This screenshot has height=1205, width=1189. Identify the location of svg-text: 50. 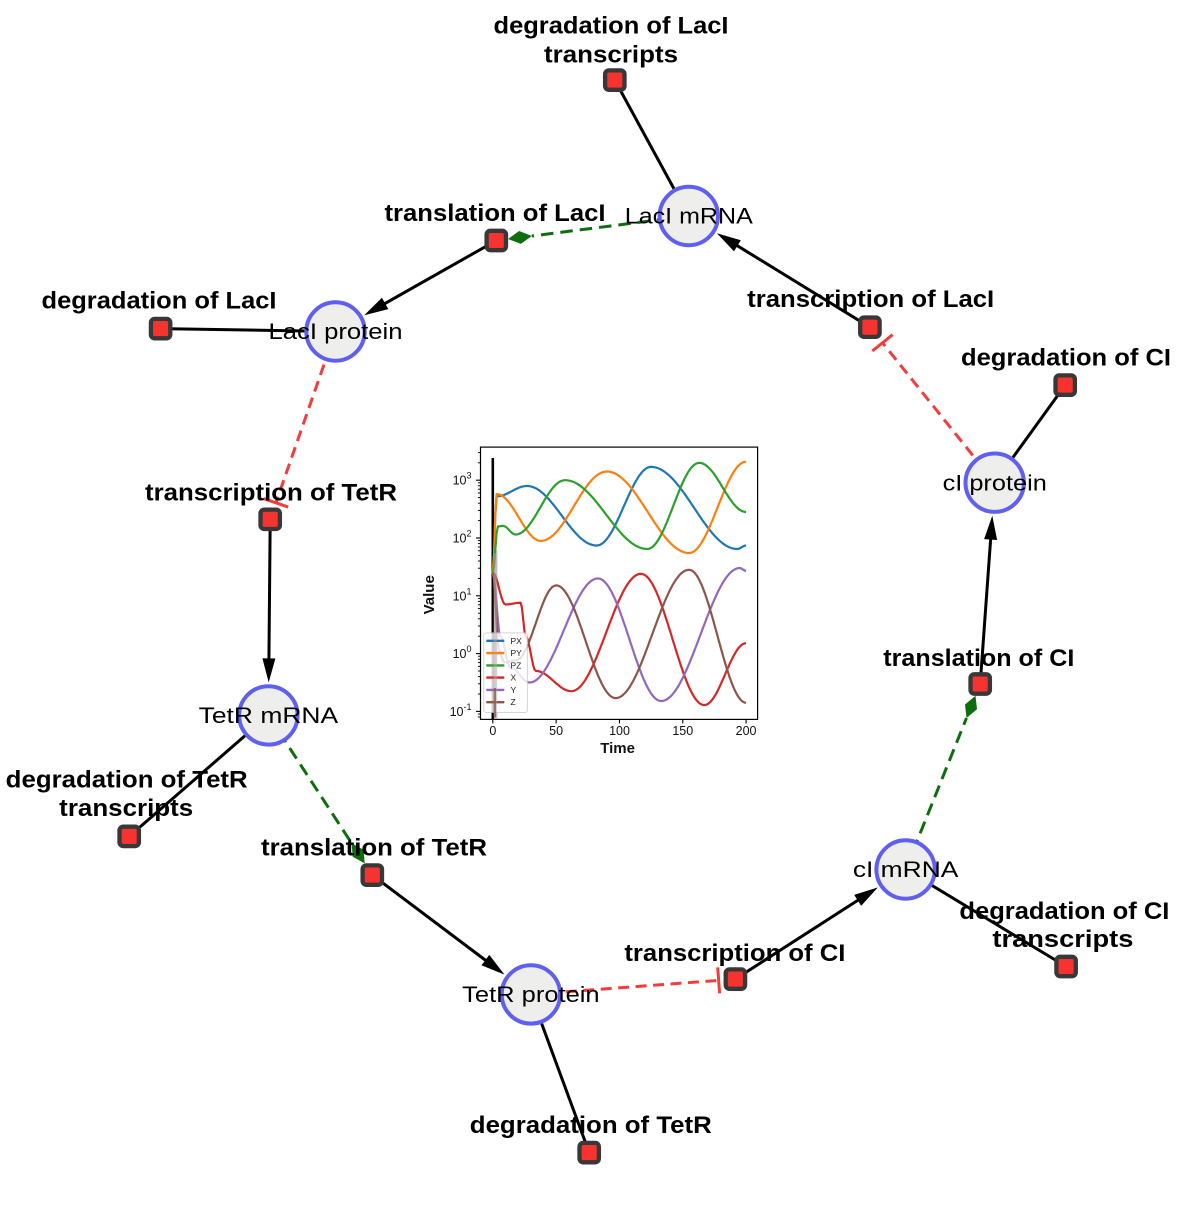
(556, 731).